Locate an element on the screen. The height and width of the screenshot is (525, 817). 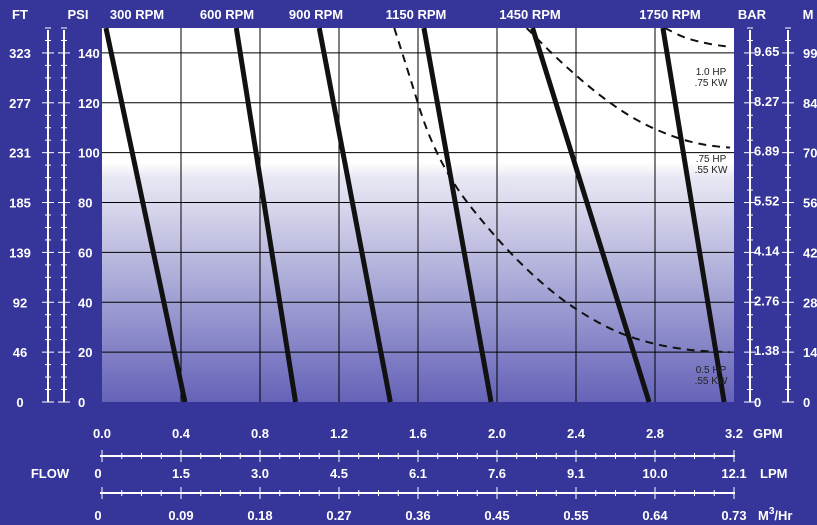
m3hr-tick-label: 0.55 is located at coordinates (575, 515).